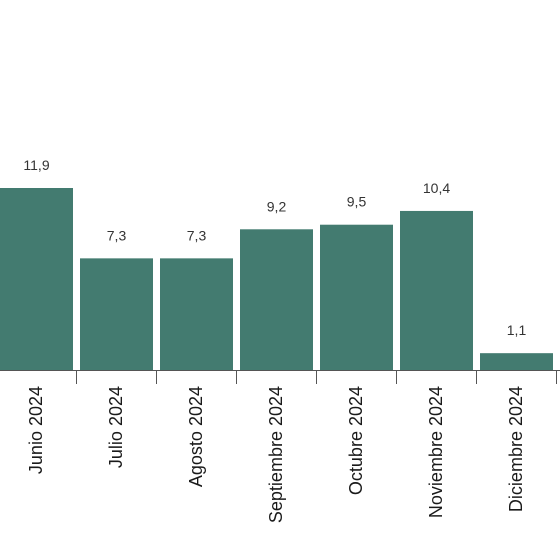 This screenshot has height=560, width=560. Describe the element at coordinates (516, 449) in the screenshot. I see `x-tick-label: Diciembre 2024` at that location.